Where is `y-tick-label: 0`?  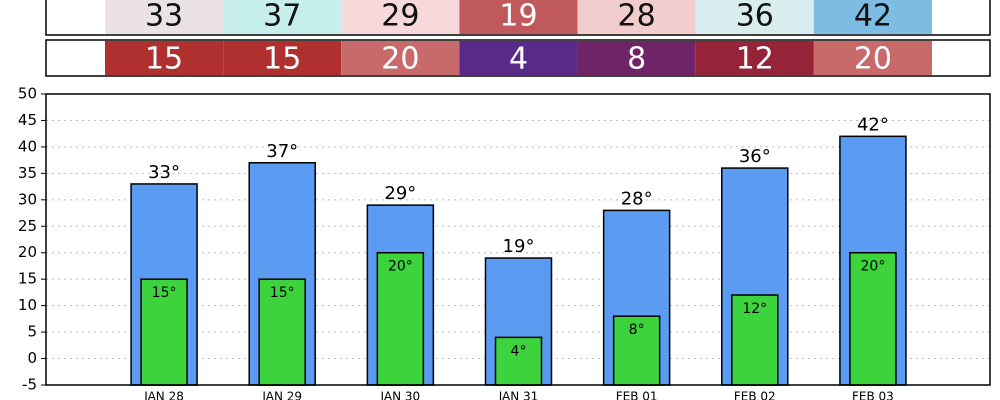 y-tick-label: 0 is located at coordinates (32, 358).